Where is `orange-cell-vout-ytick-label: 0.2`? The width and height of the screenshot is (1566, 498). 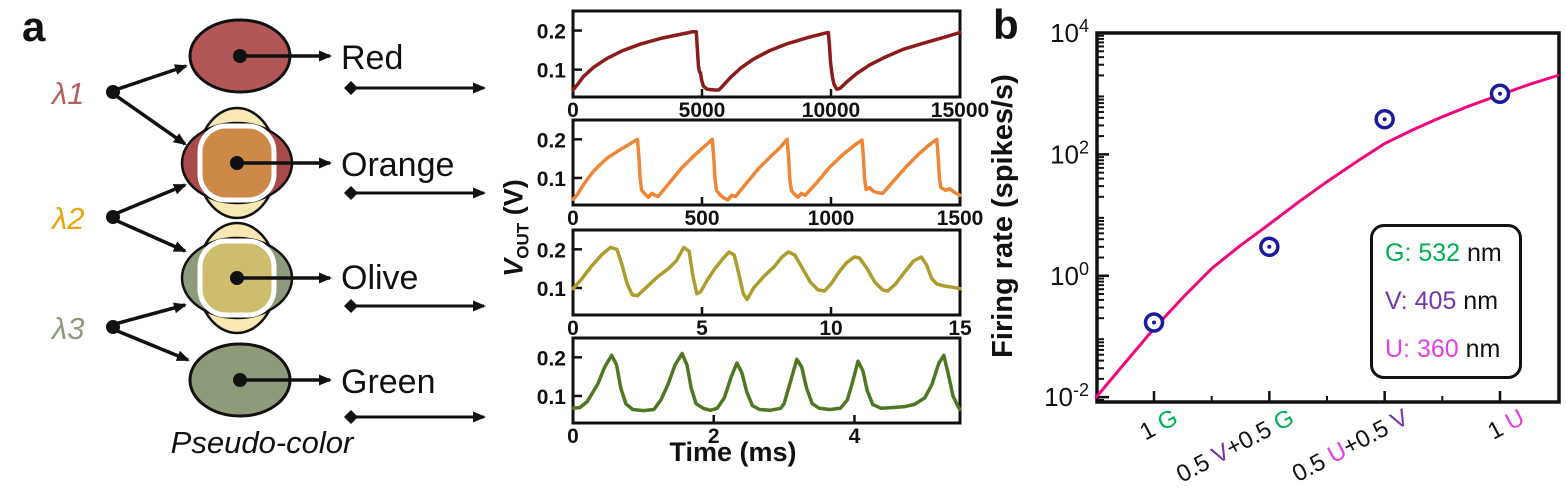
orange-cell-vout-ytick-label: 0.2 is located at coordinates (551, 140).